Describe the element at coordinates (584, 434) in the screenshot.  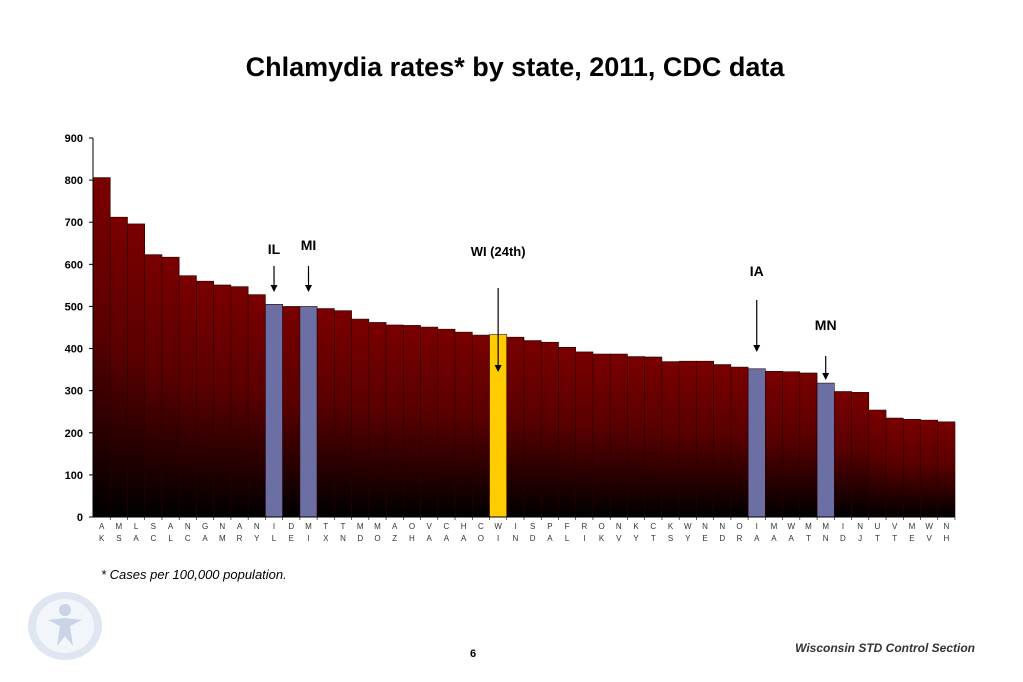
I see `bar-ri` at that location.